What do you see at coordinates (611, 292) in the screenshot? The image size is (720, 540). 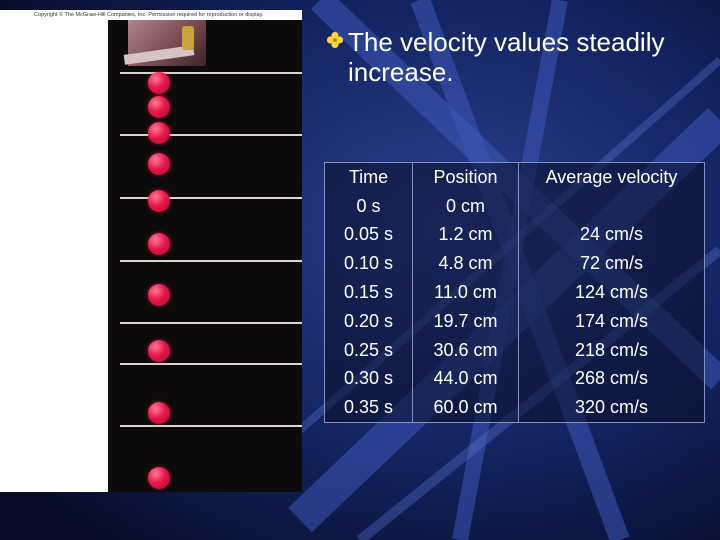 I see `velocity-cell: 124 cm/s` at bounding box center [611, 292].